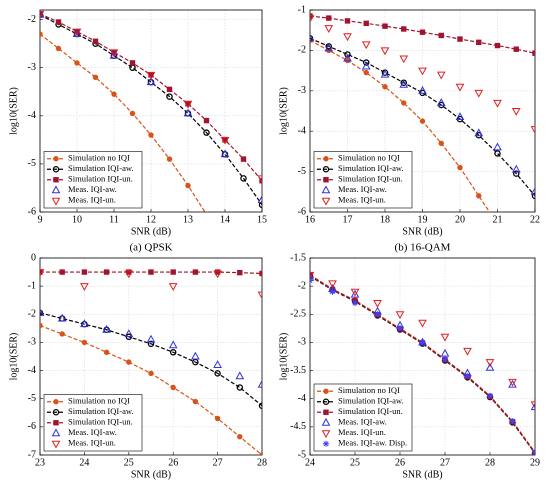  I want to click on x-tick-label: 14, so click(225, 219).